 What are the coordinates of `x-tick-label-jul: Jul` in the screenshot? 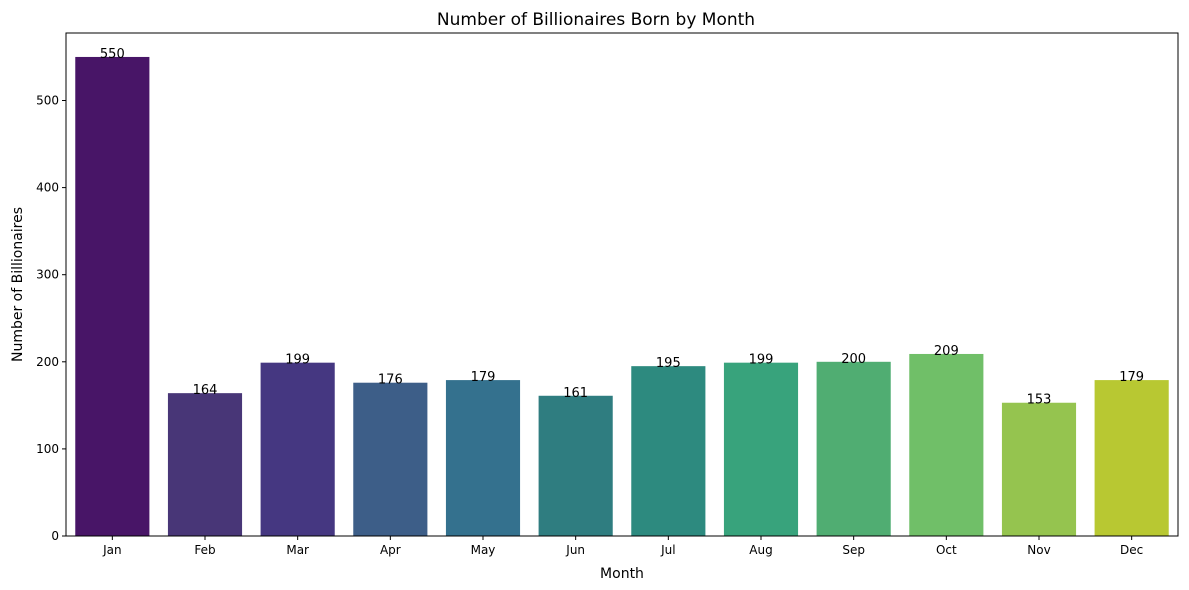 It's located at (667, 550).